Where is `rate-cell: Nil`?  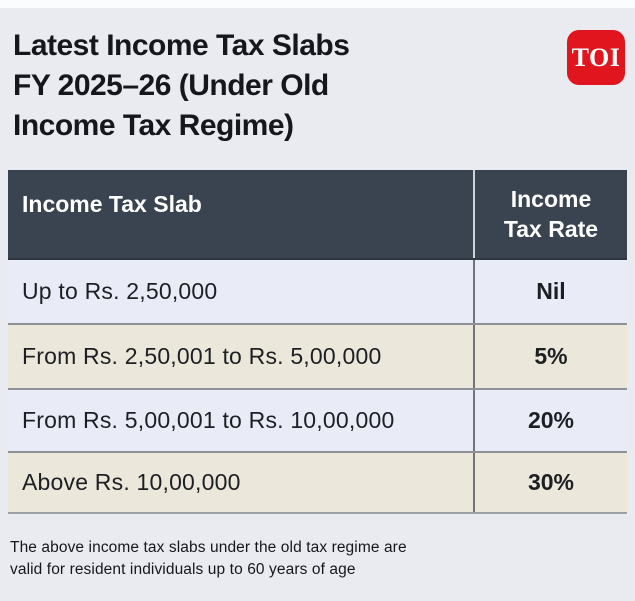
rate-cell: Nil is located at coordinates (550, 291).